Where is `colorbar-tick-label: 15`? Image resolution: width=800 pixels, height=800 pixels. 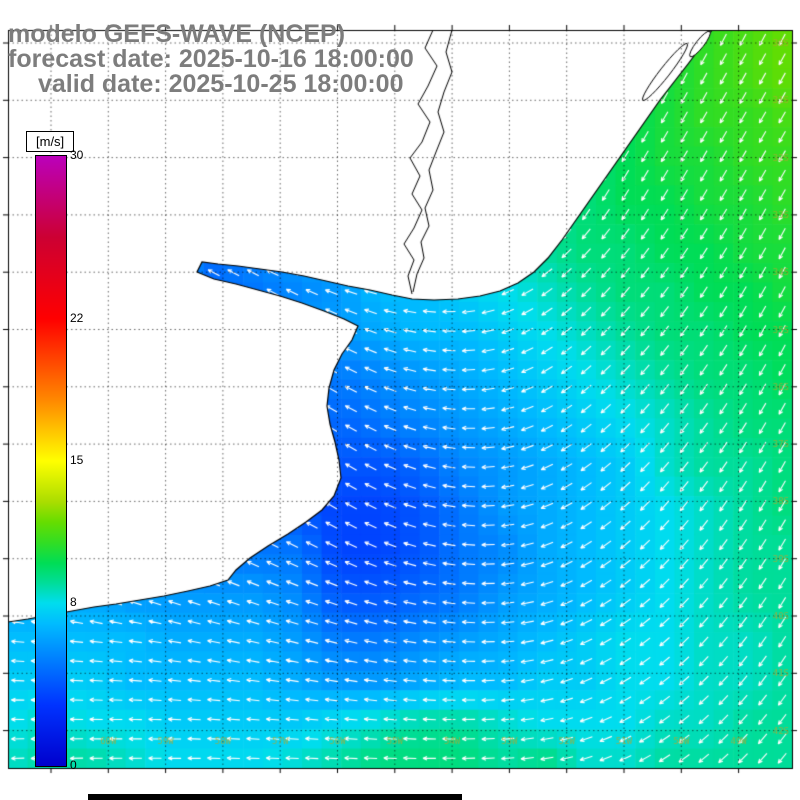 colorbar-tick-label: 15 is located at coordinates (77, 460).